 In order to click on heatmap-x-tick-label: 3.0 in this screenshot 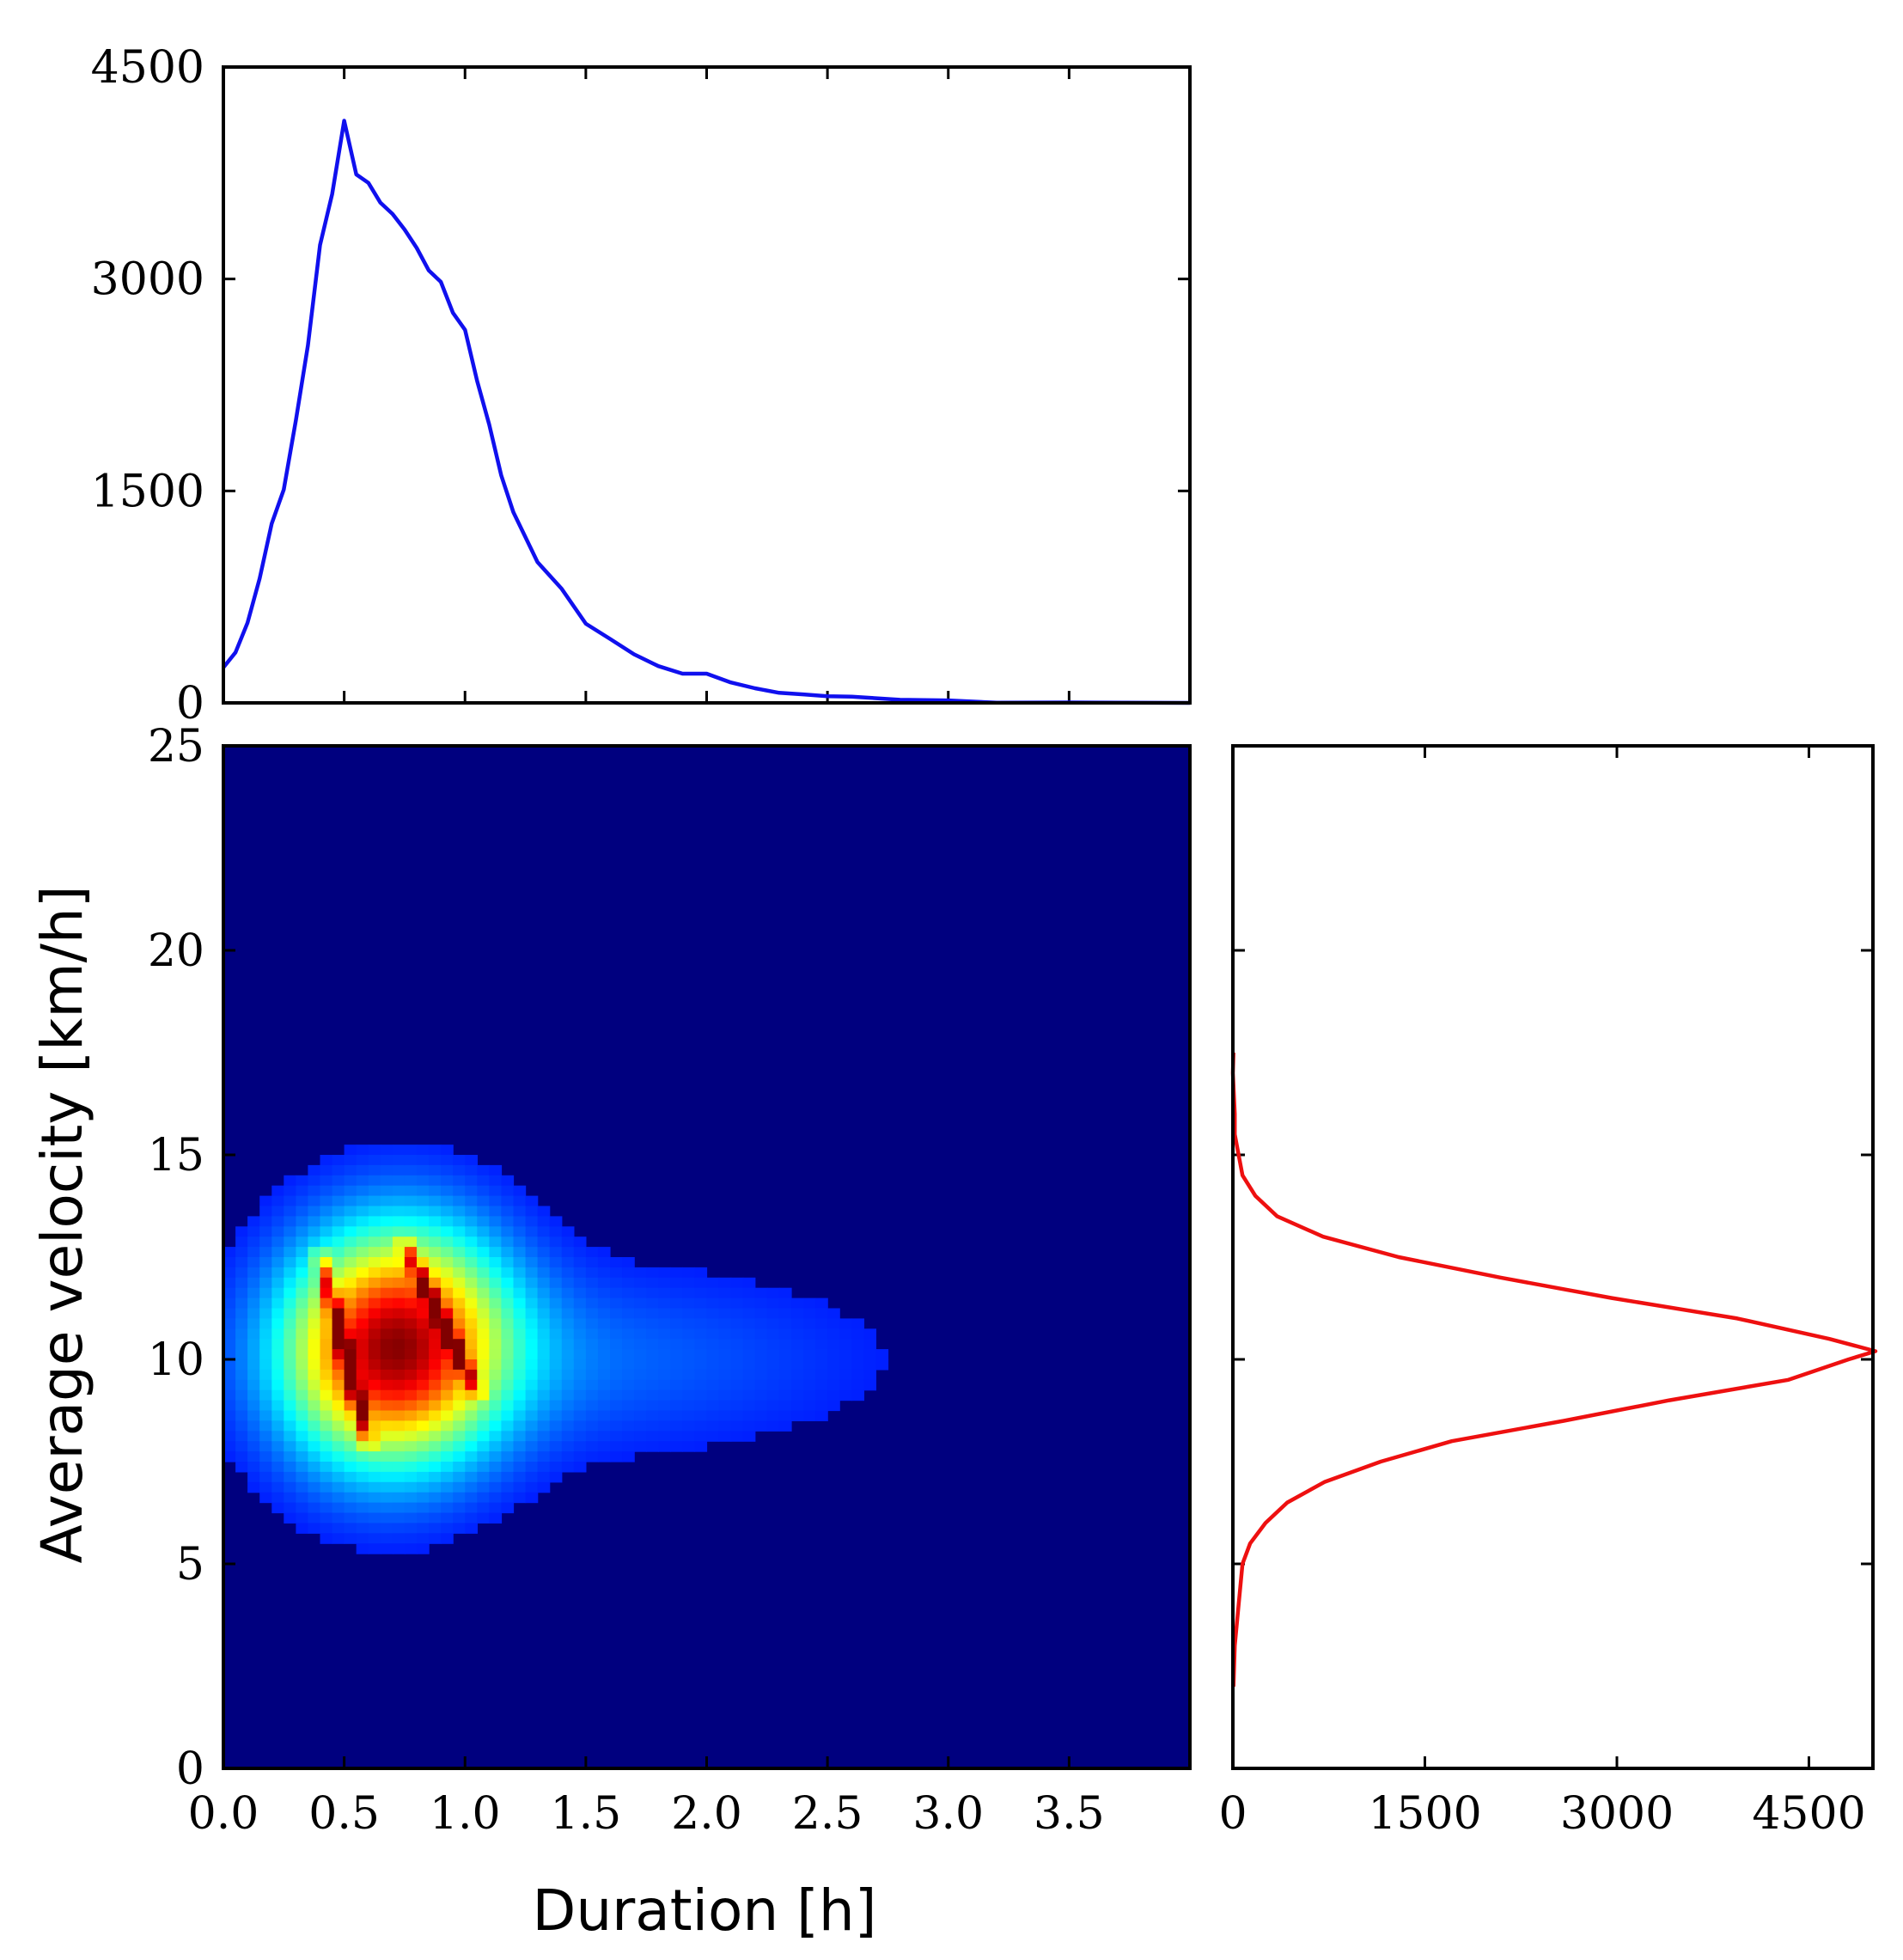, I will do `click(948, 1814)`.